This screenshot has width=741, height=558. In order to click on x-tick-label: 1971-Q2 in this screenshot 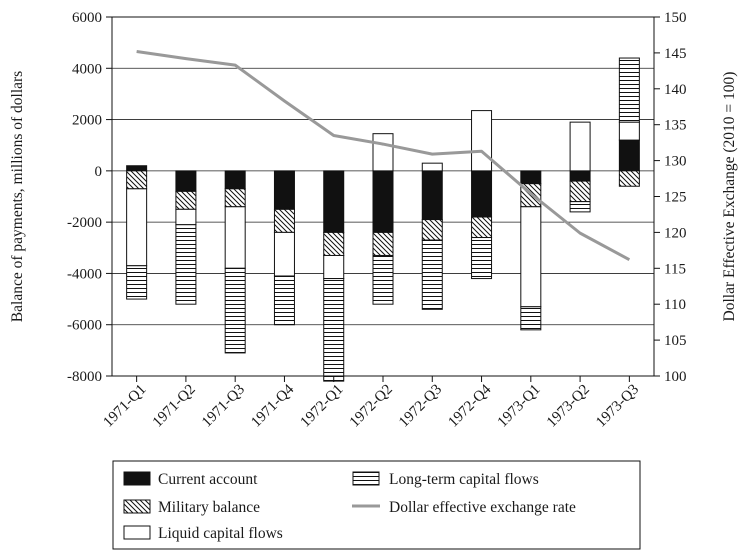, I will do `click(174, 406)`.